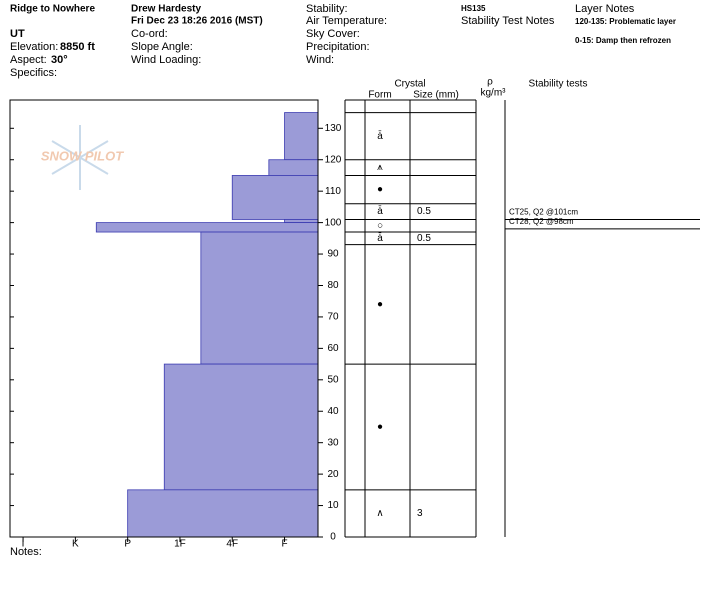  Describe the element at coordinates (543, 212) in the screenshot. I see `test-label: CT25, Q2 @101cm` at that location.